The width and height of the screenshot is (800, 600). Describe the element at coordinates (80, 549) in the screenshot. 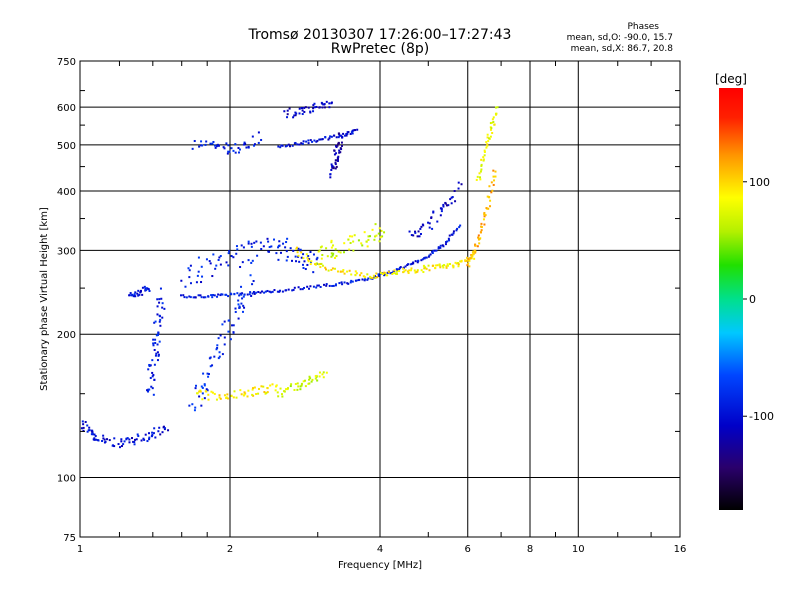

I see `x-tick-label: 1` at that location.